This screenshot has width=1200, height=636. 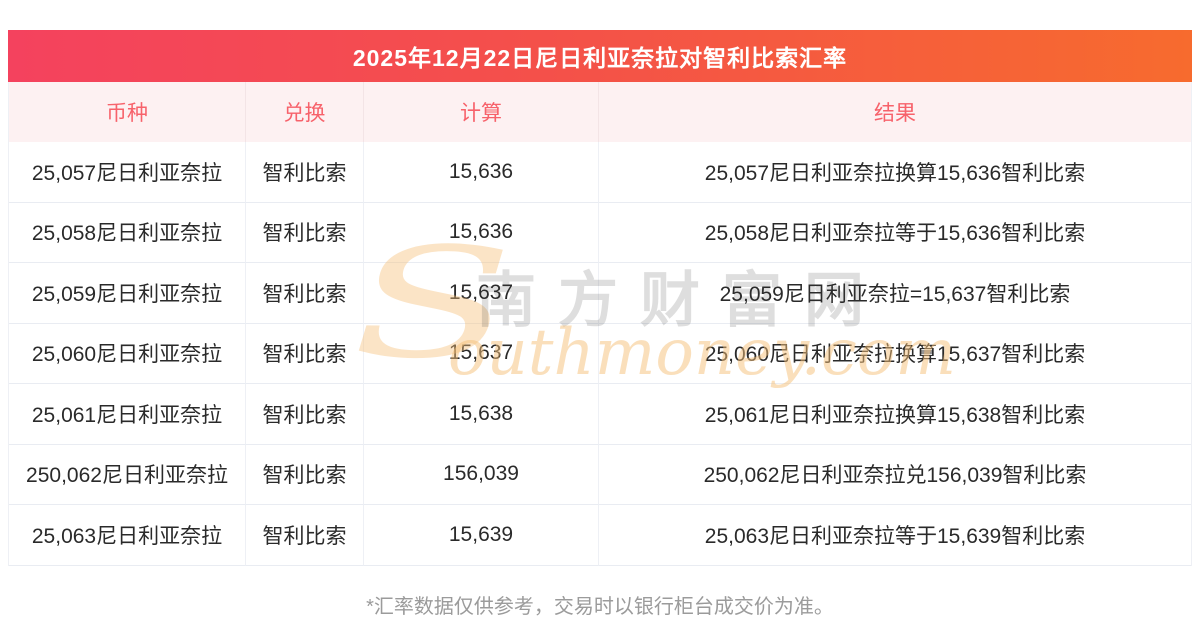 What do you see at coordinates (895, 233) in the screenshot?
I see `cell-result: 25,058尼日利亚奈拉等于15,636智利比索` at bounding box center [895, 233].